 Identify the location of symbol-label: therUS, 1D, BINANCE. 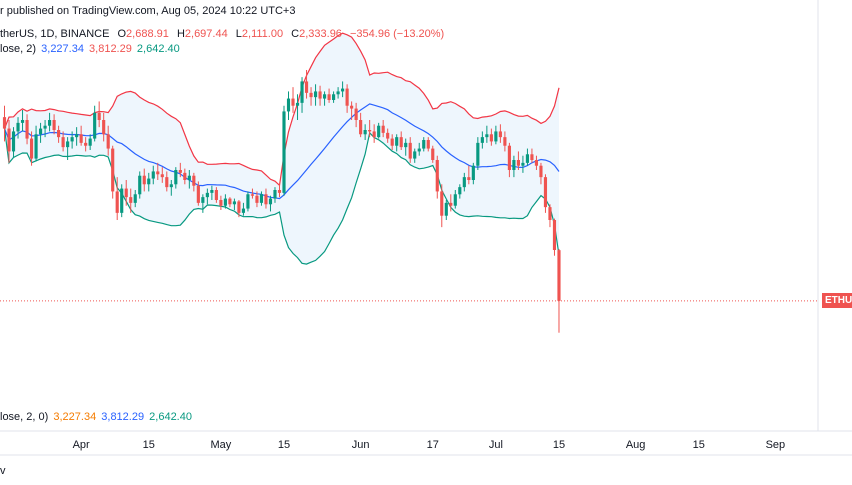
(55, 34).